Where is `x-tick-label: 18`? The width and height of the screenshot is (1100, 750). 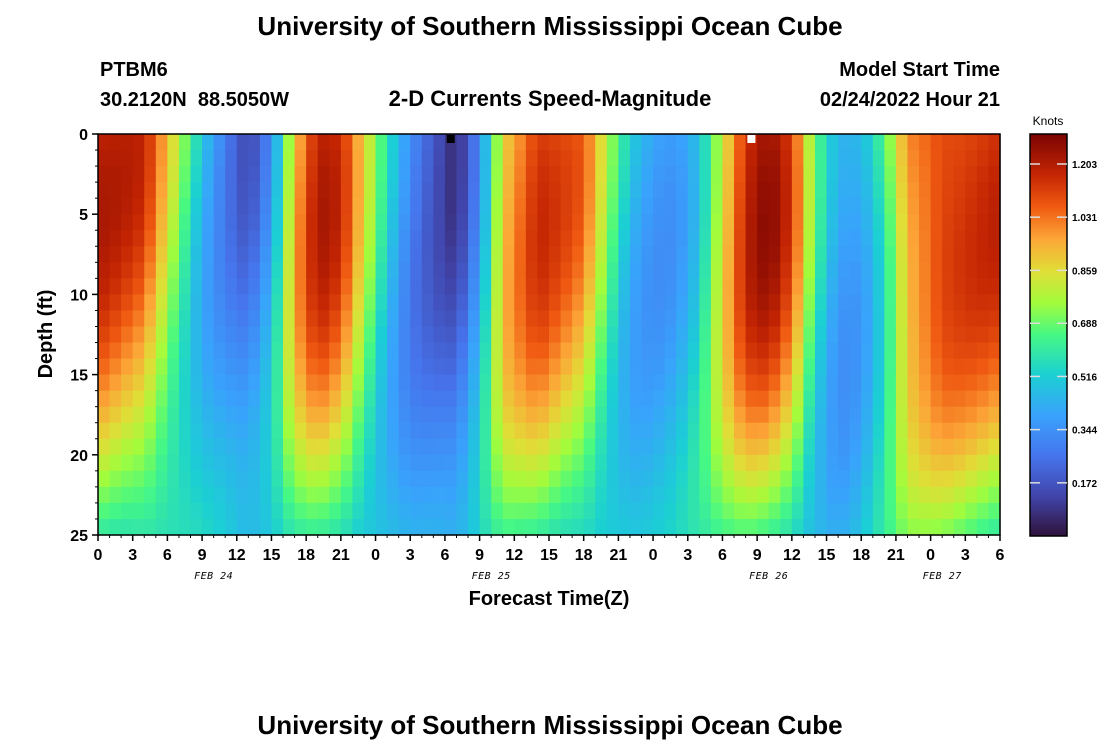
x-tick-label: 18 is located at coordinates (306, 555).